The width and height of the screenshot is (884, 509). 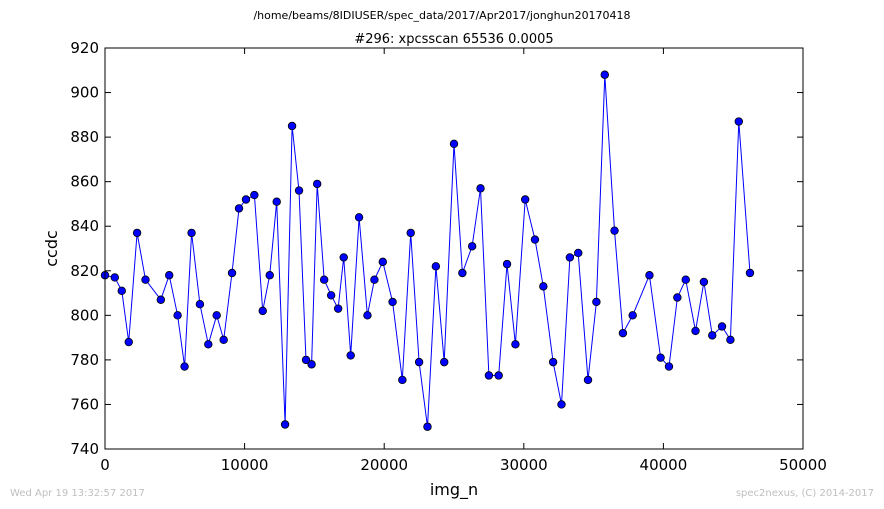 I want to click on x-tick-label: 30000, so click(x=524, y=465).